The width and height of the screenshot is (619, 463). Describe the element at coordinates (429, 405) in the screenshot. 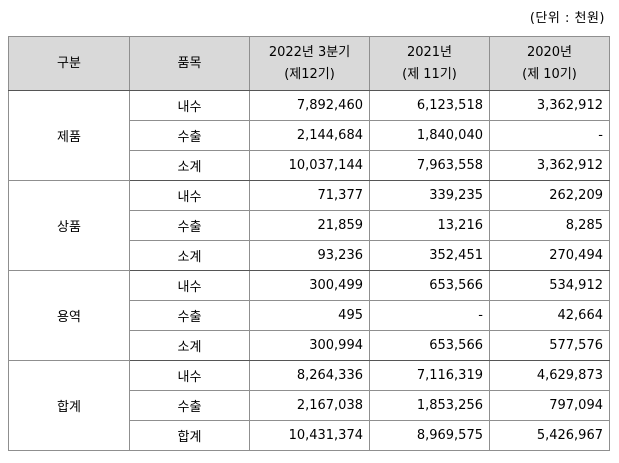

I see `value-cell: 1,853,256` at that location.